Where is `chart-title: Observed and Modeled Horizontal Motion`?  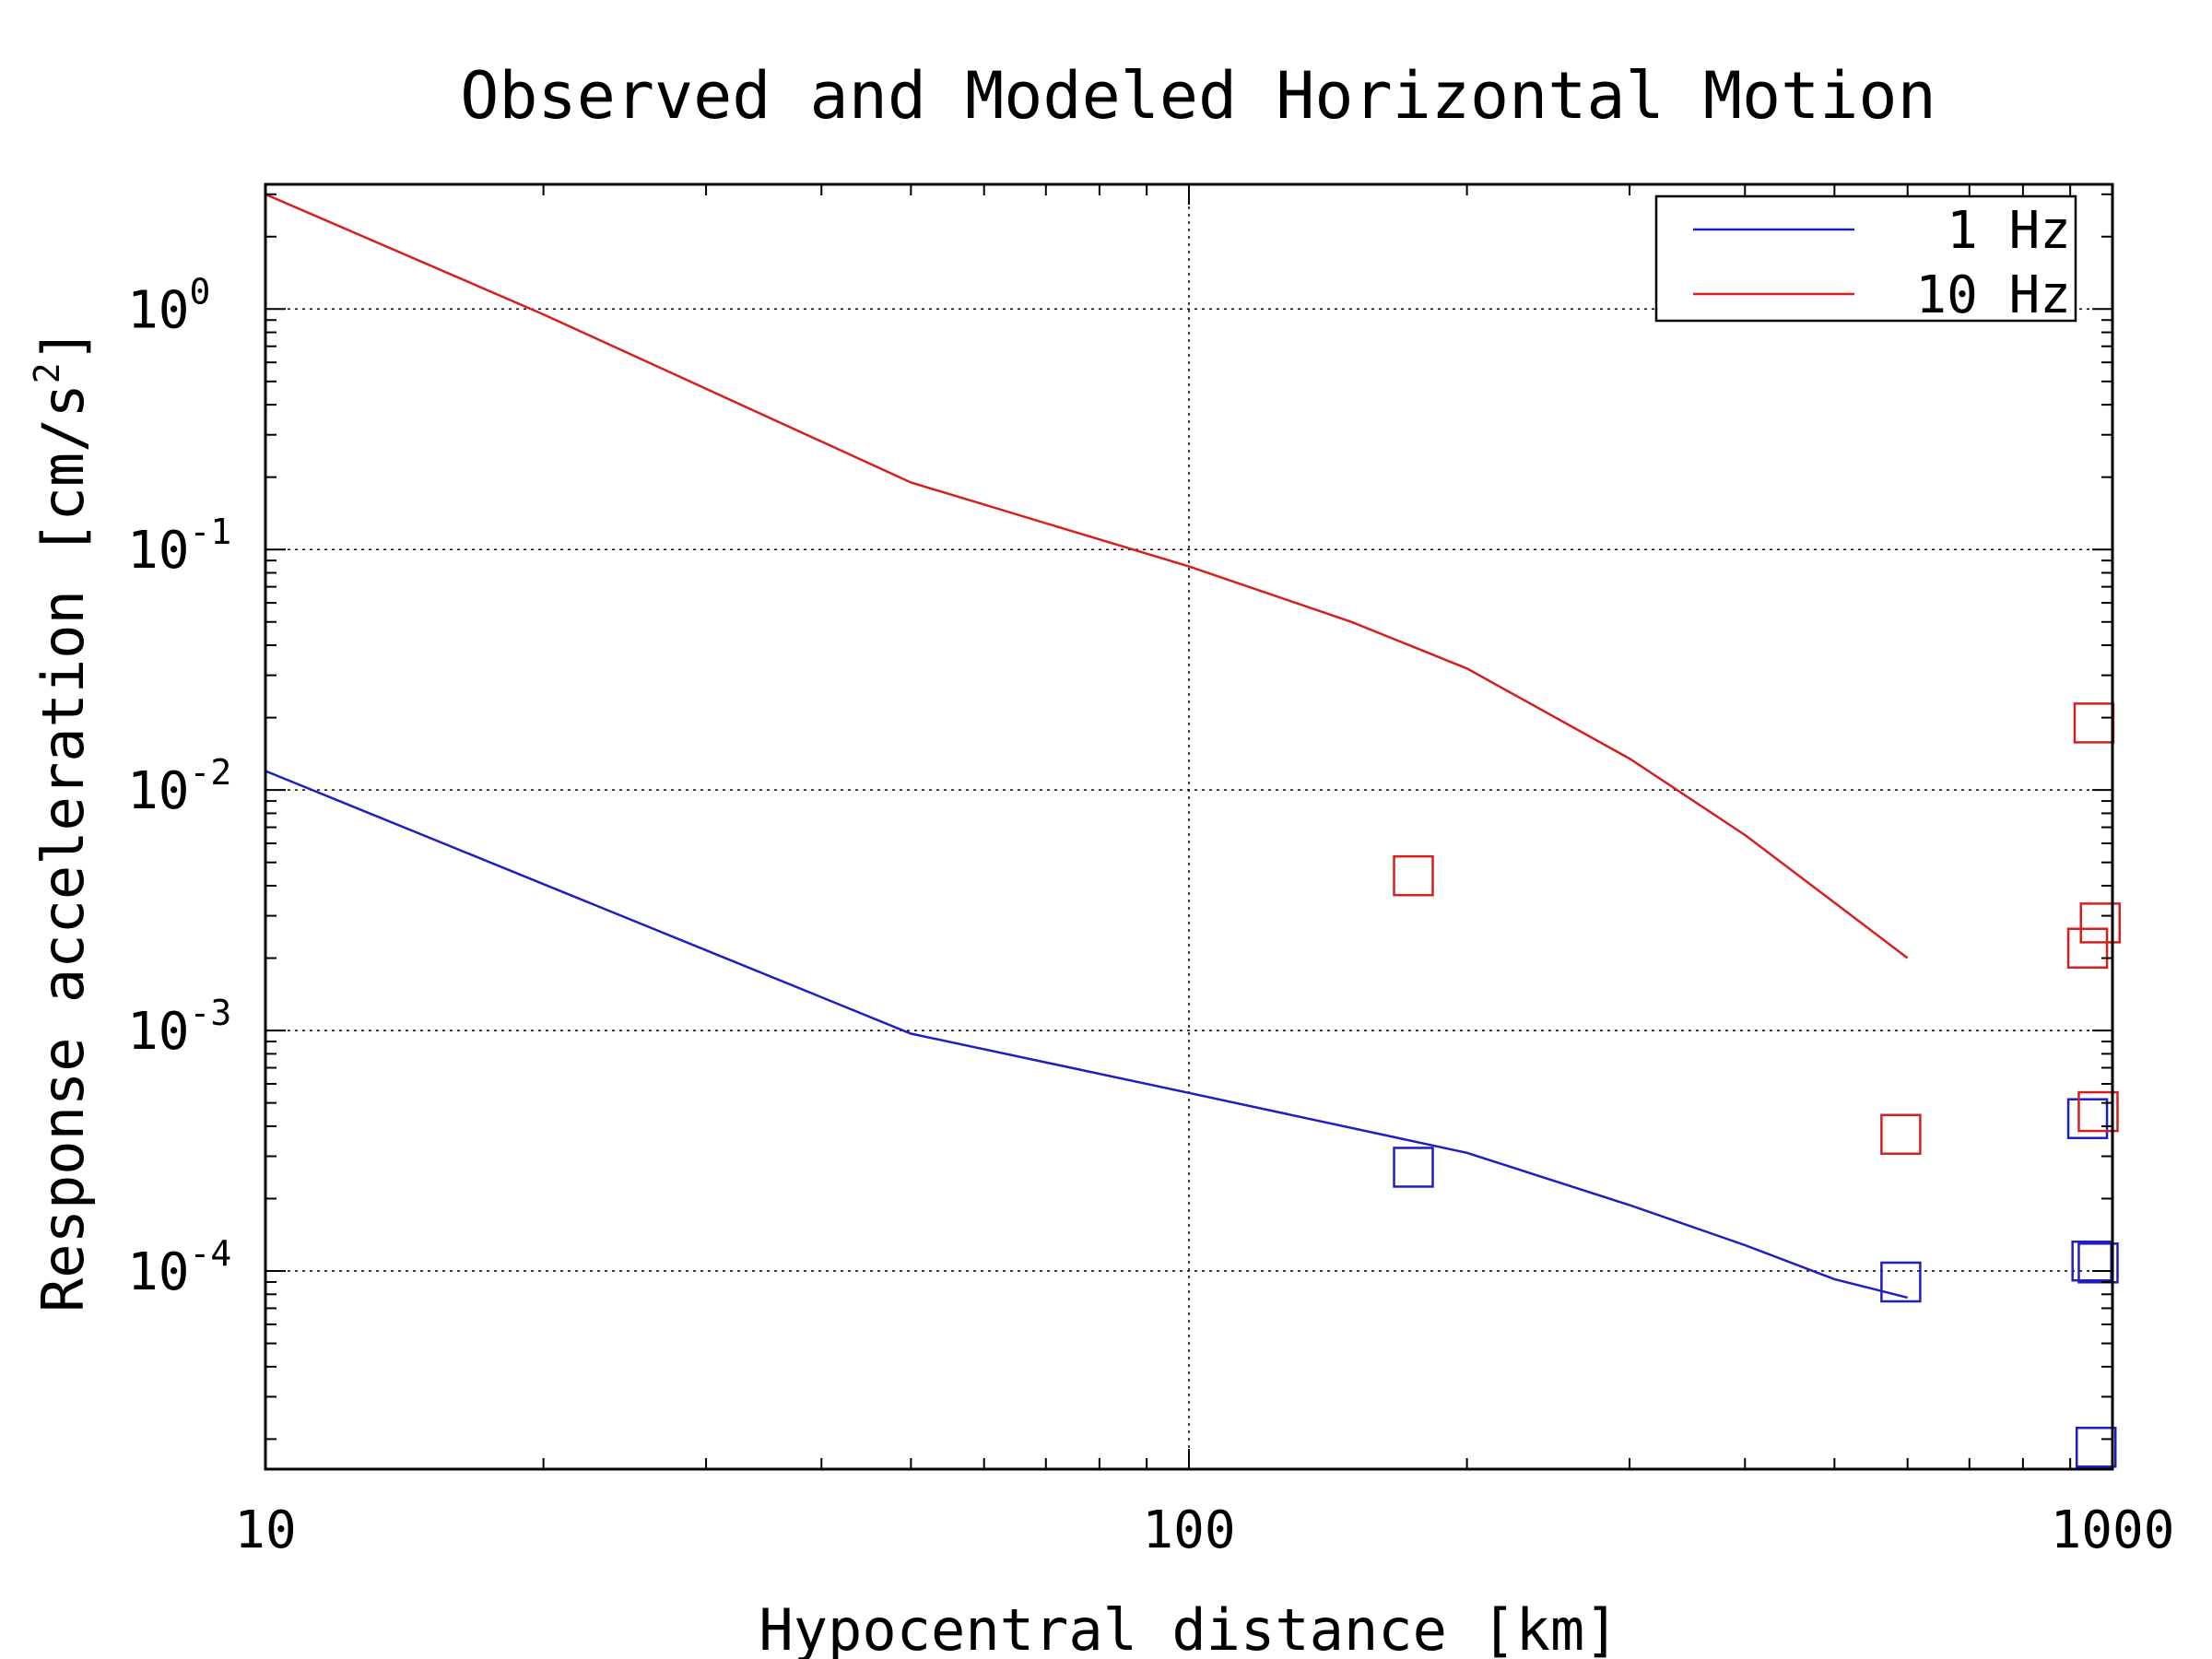 chart-title: Observed and Modeled Horizontal Motion is located at coordinates (1198, 96).